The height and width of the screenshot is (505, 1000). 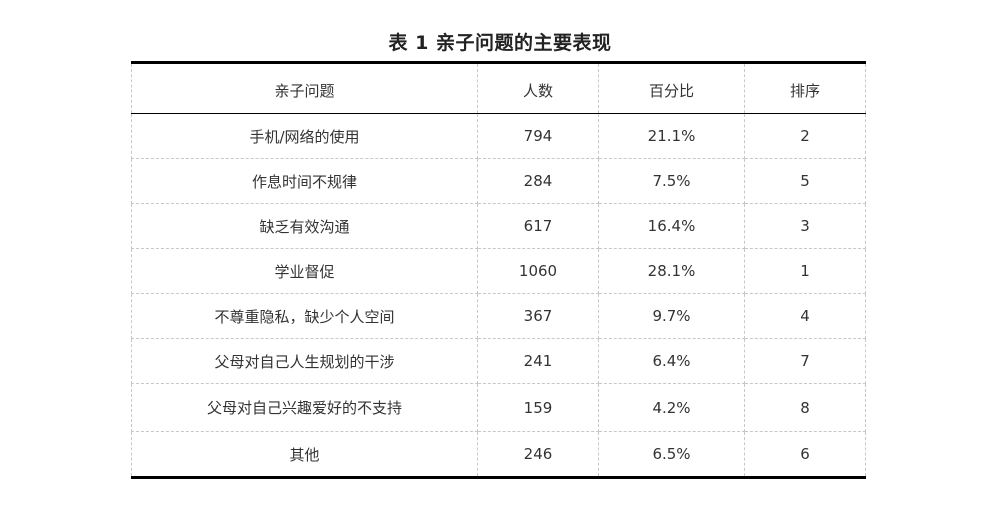 I want to click on cell-rank: 1, so click(x=805, y=271).